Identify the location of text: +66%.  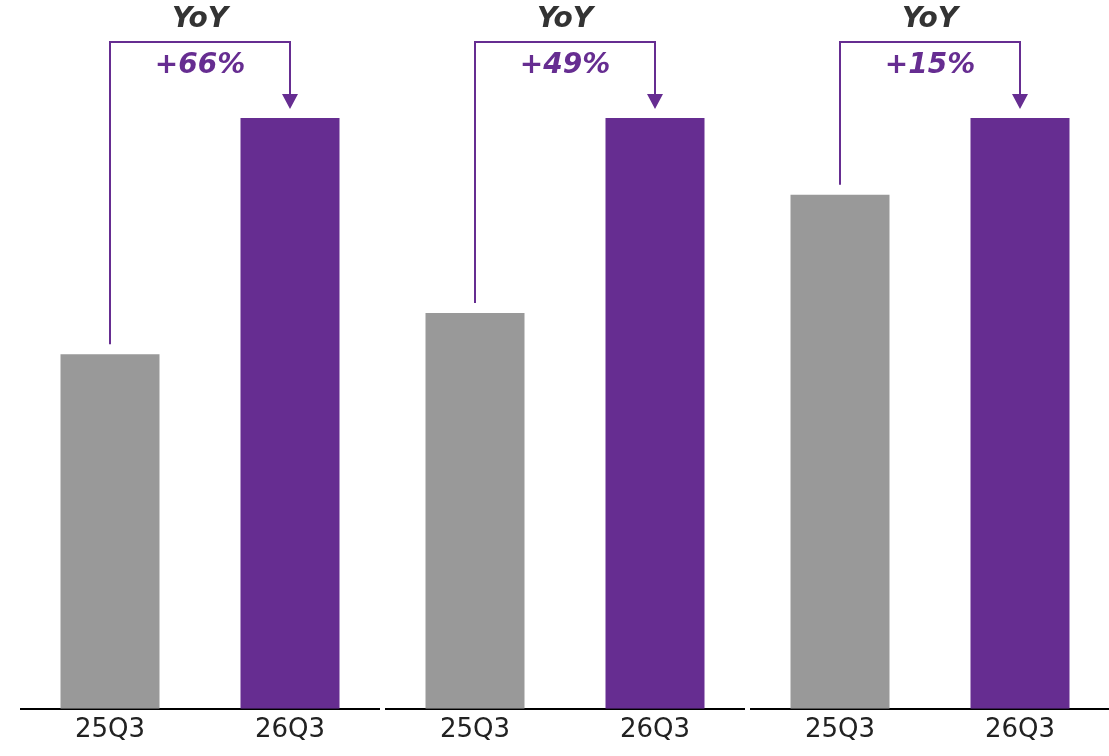
(200, 64).